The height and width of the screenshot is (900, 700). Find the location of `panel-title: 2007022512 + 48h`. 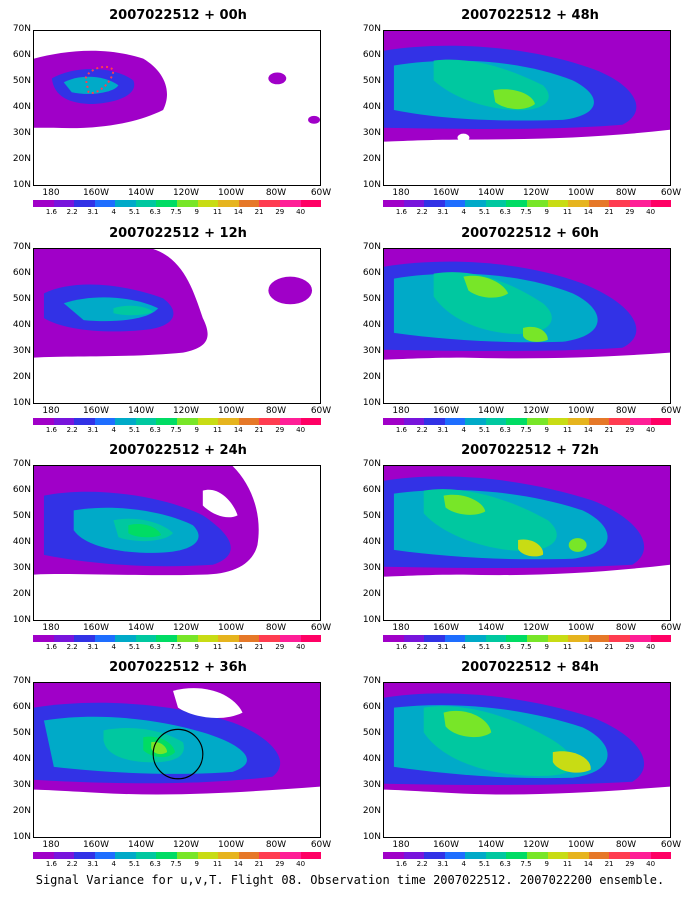

panel-title: 2007022512 + 48h is located at coordinates (530, 15).